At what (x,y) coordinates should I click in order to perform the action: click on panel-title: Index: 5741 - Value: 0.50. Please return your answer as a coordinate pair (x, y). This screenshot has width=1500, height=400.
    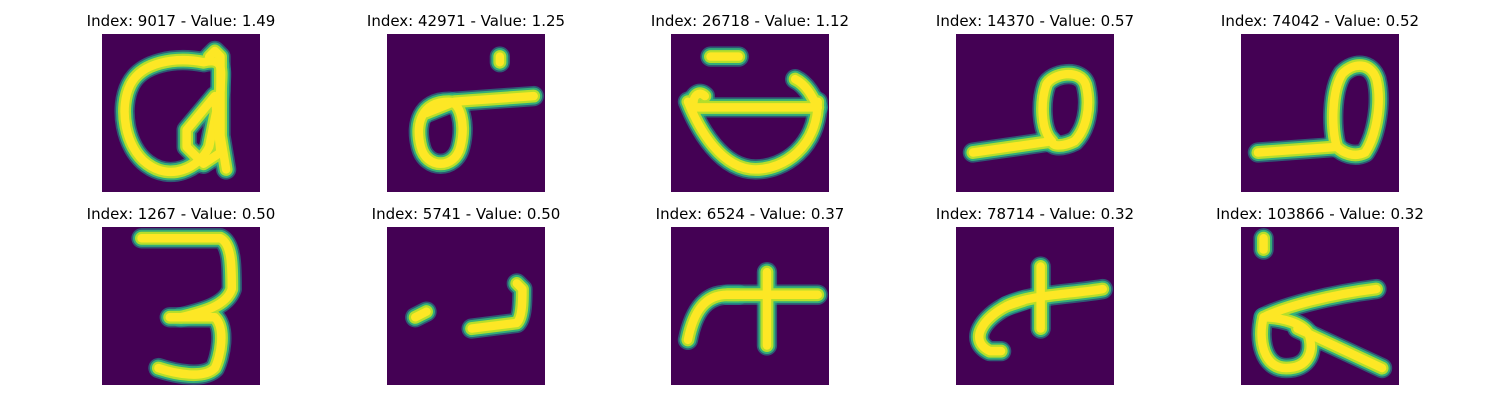
    Looking at the image, I should click on (466, 214).